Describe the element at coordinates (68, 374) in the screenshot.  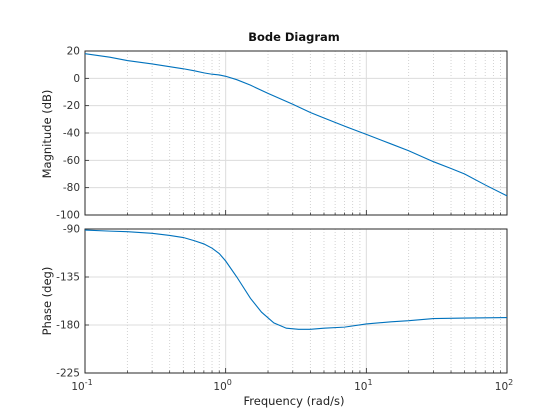
I see `phase-y-tick-label: -225` at that location.